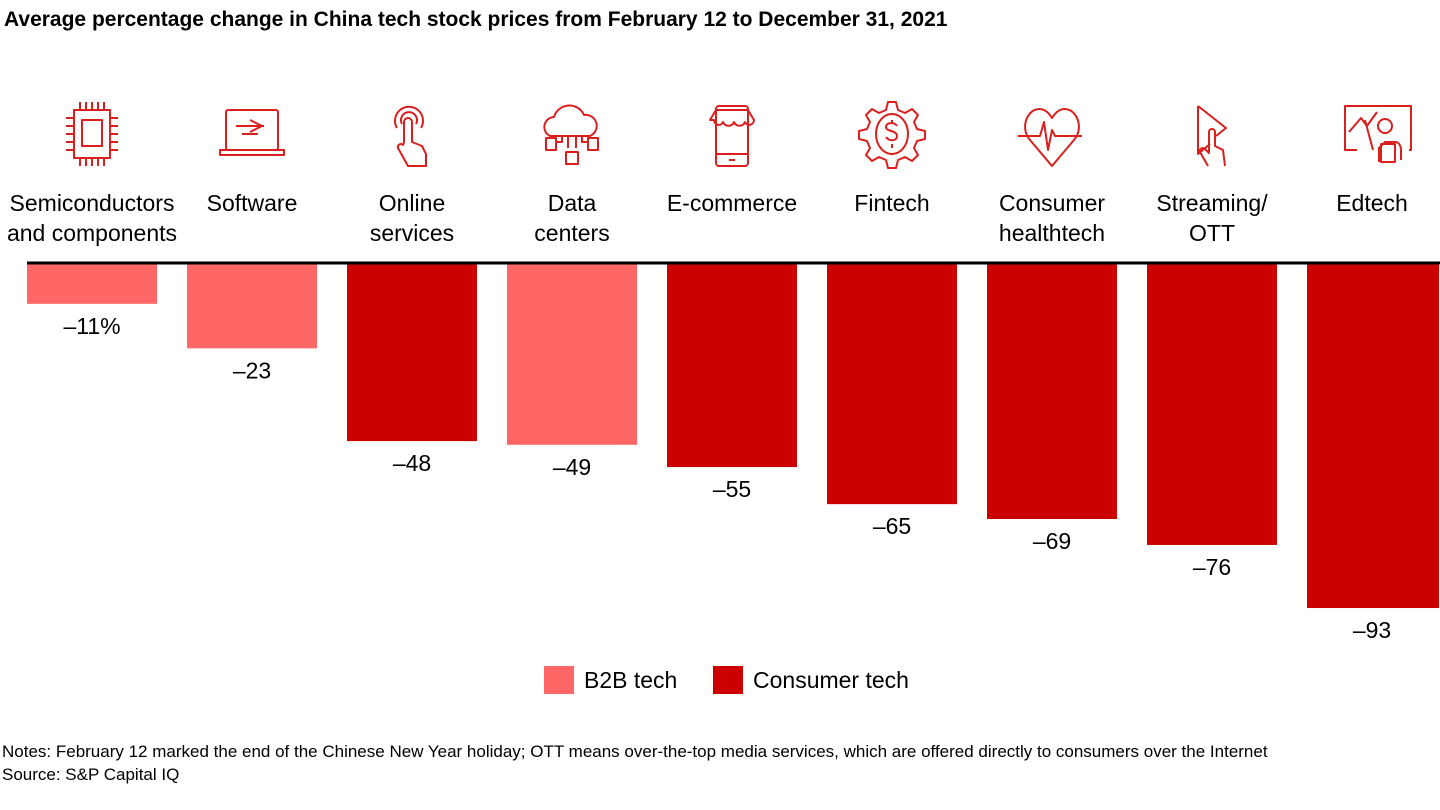 This screenshot has width=1440, height=810. I want to click on value-label: –65, so click(892, 526).